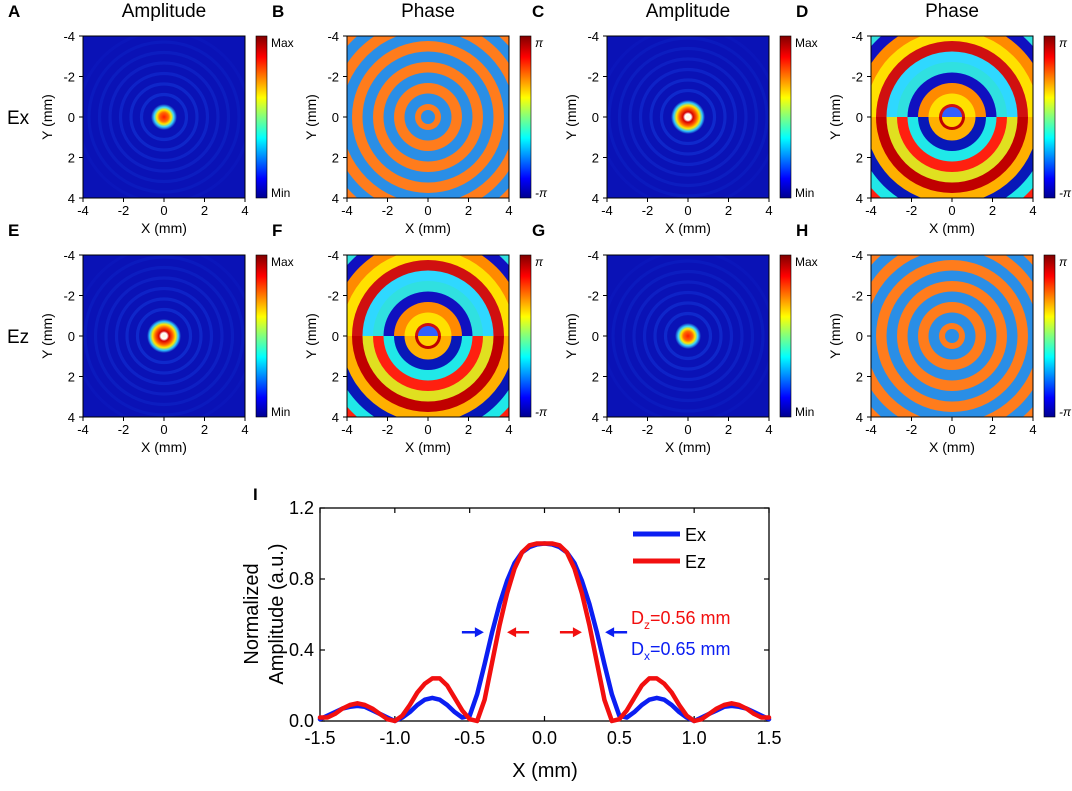  What do you see at coordinates (319, 738) in the screenshot?
I see `plot-x-tick: -1.5` at bounding box center [319, 738].